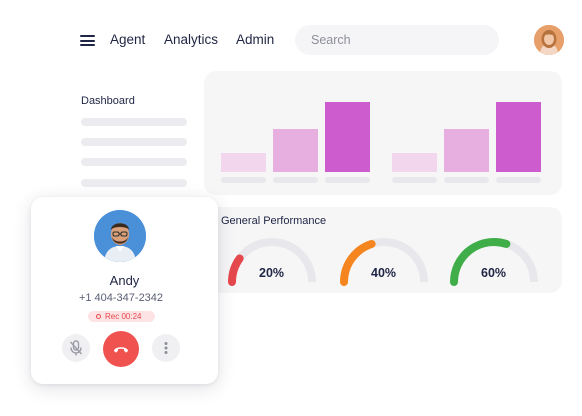 The height and width of the screenshot is (416, 582). I want to click on caller-phone: +1 404-347-2342, so click(121, 298).